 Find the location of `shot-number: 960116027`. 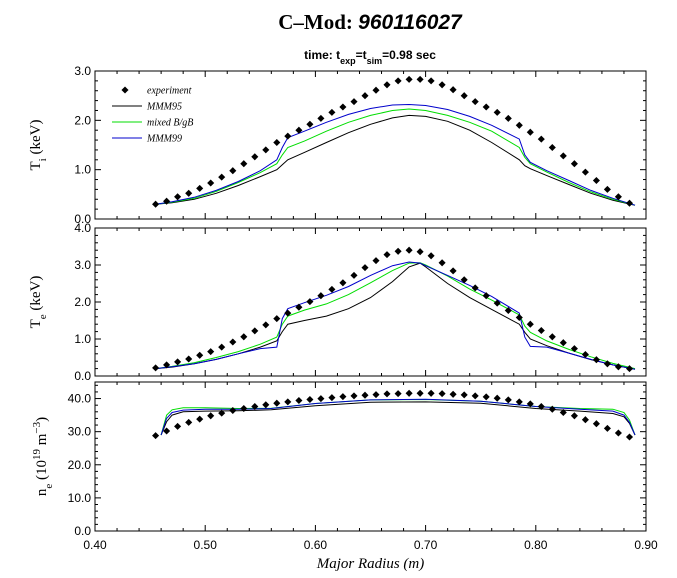

shot-number: 960116027 is located at coordinates (410, 22).